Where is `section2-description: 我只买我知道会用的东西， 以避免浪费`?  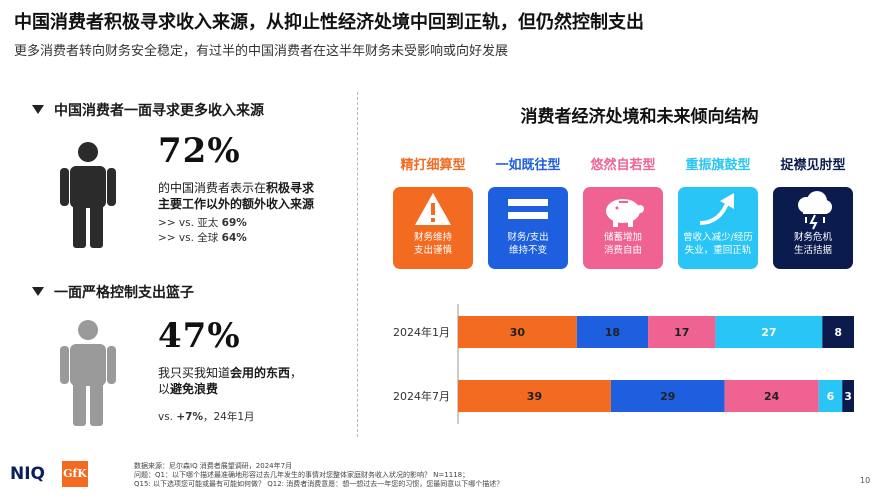 section2-description: 我只买我知道会用的东西， 以避免浪费 is located at coordinates (230, 381).